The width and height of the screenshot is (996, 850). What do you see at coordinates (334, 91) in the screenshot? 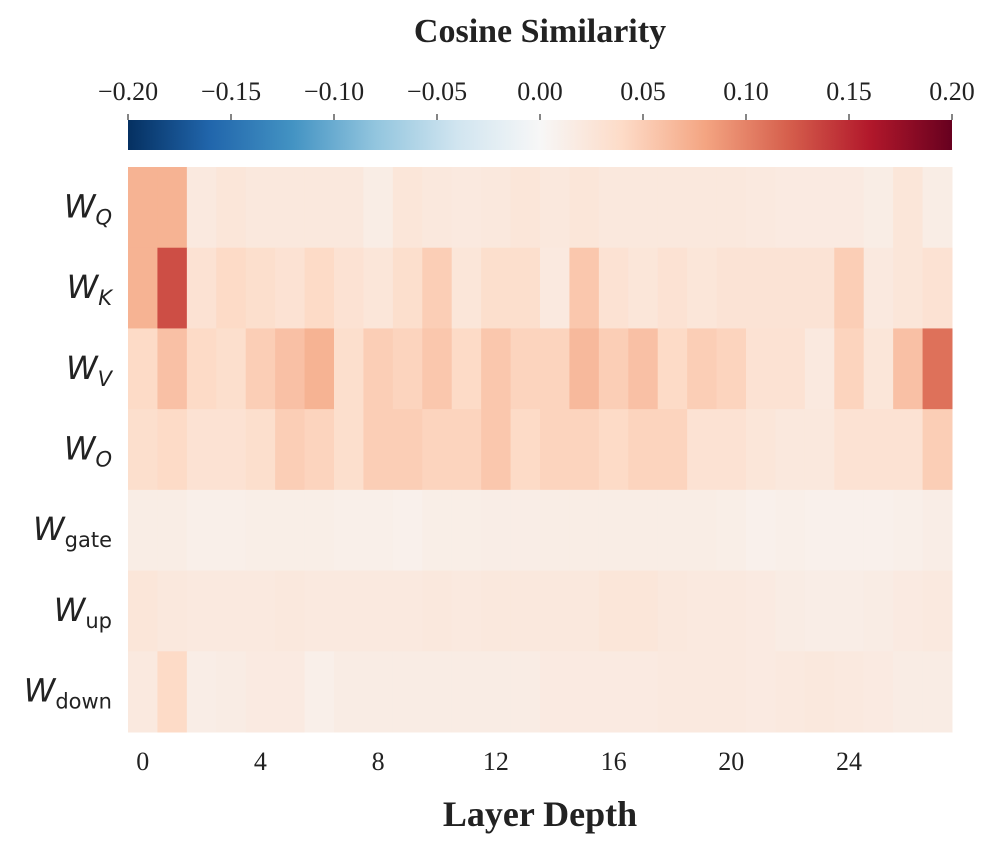
I see `colorbar-tick-label: −0.10` at bounding box center [334, 91].